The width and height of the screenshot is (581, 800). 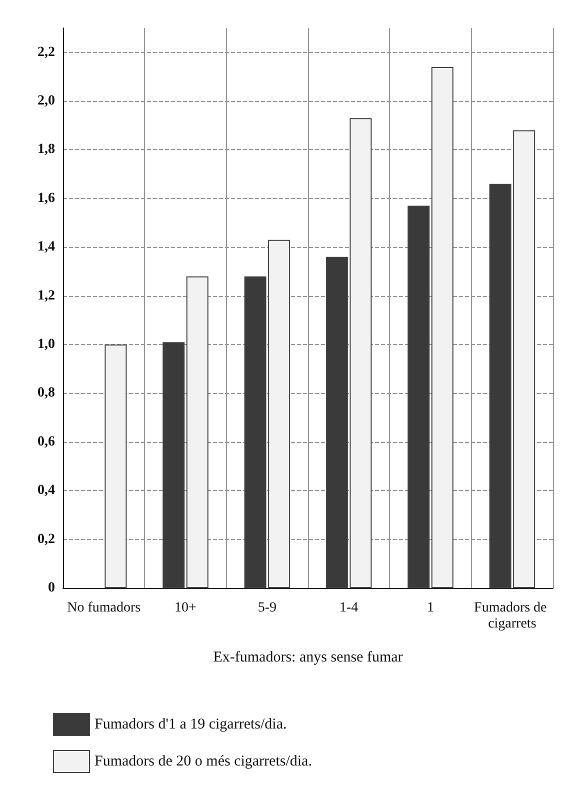 I want to click on x-tick-label: 5-9, so click(x=267, y=608).